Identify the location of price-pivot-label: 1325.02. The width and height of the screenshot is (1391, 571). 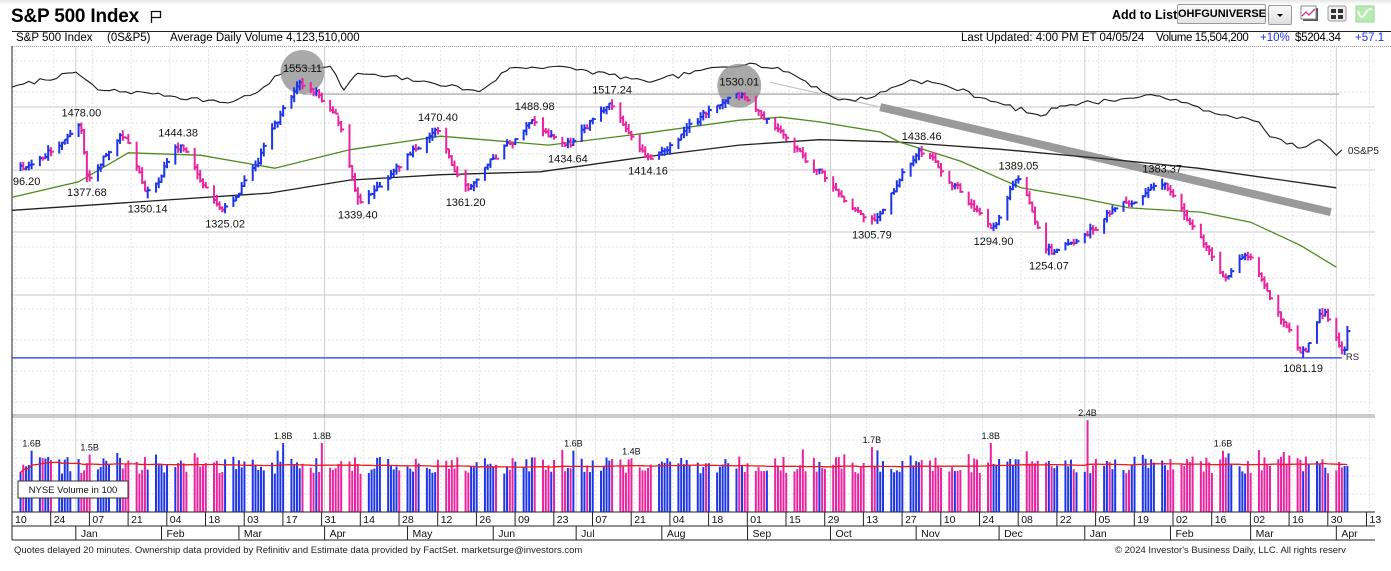
(225, 224).